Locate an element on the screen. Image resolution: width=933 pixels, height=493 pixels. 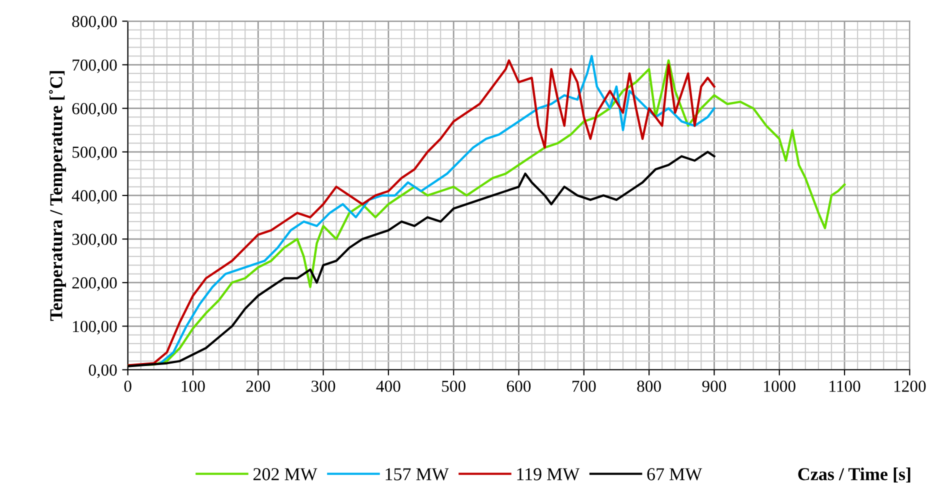
y-axis-title: Temperatura / Temperature [˚C] is located at coordinates (57, 196).